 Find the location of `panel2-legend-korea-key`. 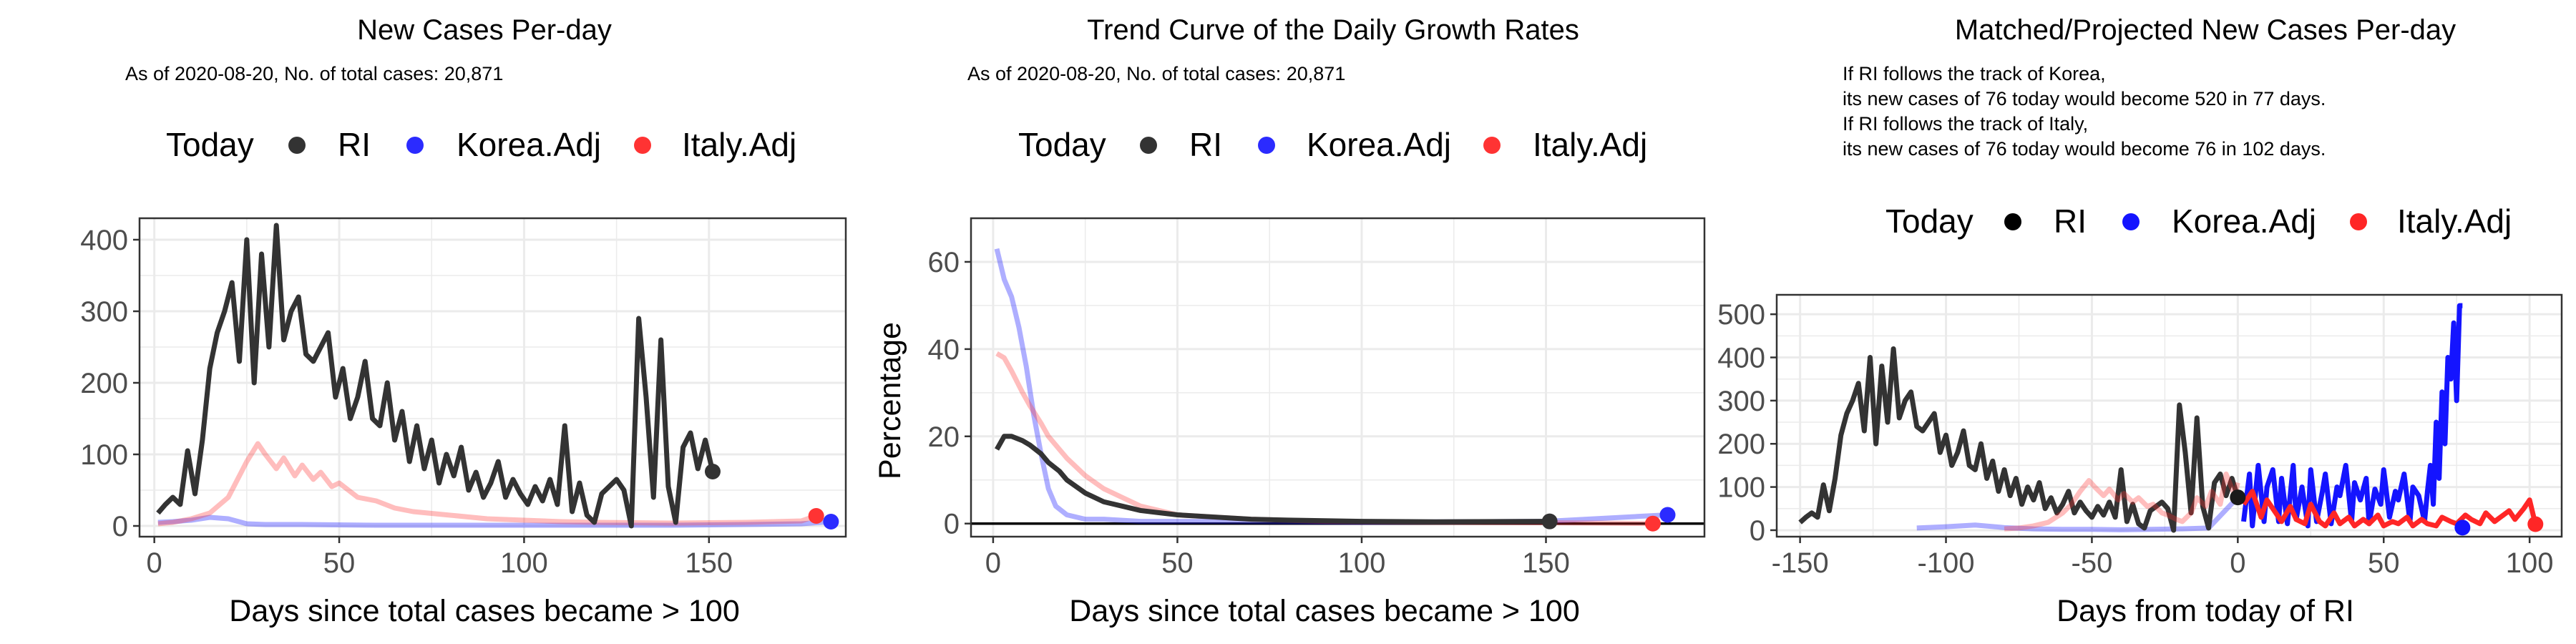

panel2-legend-korea-key is located at coordinates (1266, 145).